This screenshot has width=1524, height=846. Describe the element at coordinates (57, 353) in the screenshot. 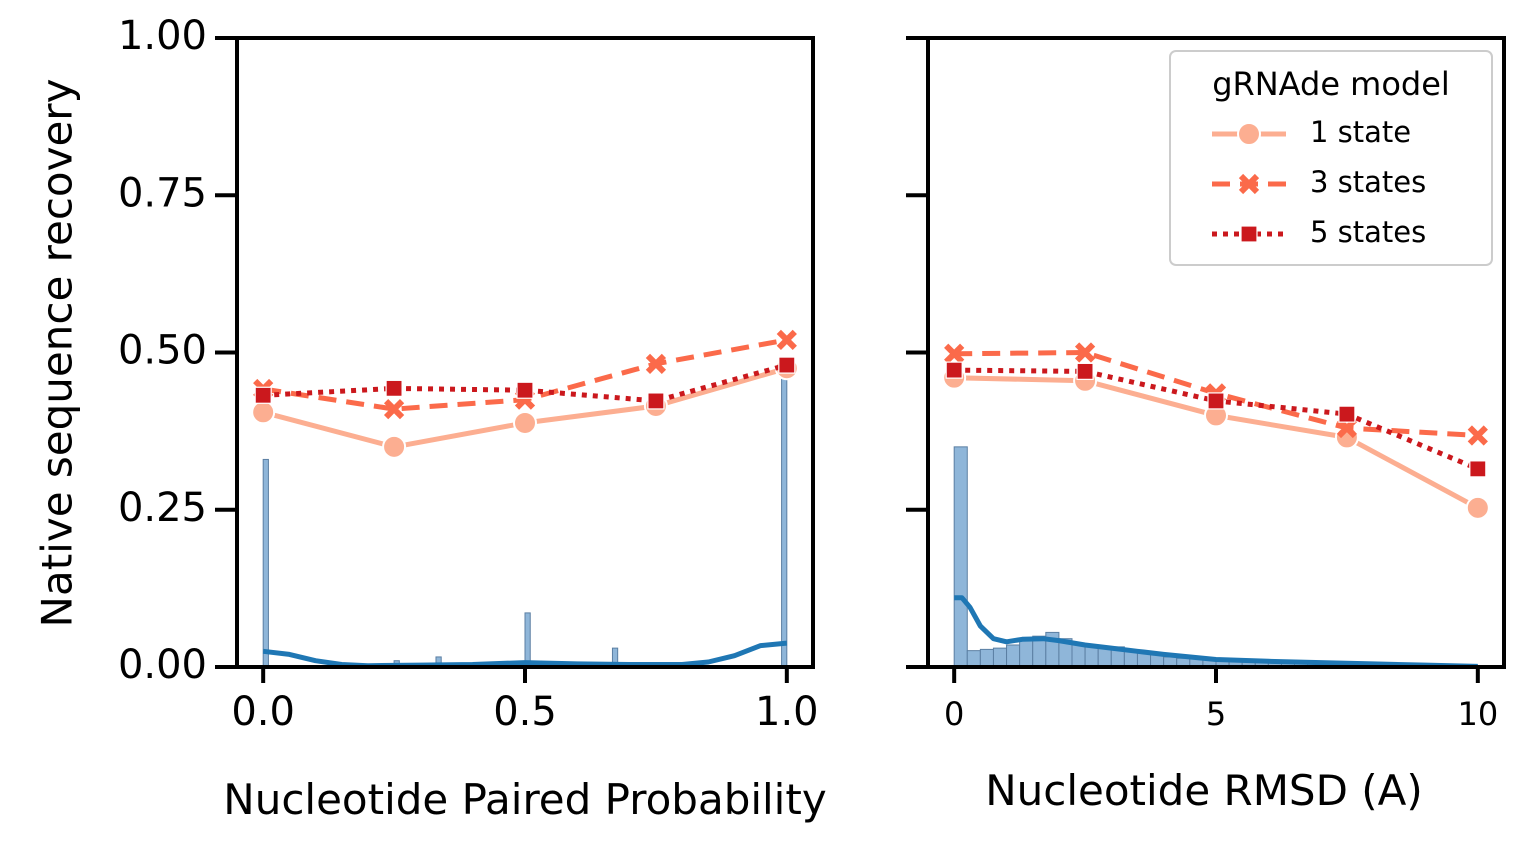

I see `y-axis-label: Native sequence recovery` at that location.